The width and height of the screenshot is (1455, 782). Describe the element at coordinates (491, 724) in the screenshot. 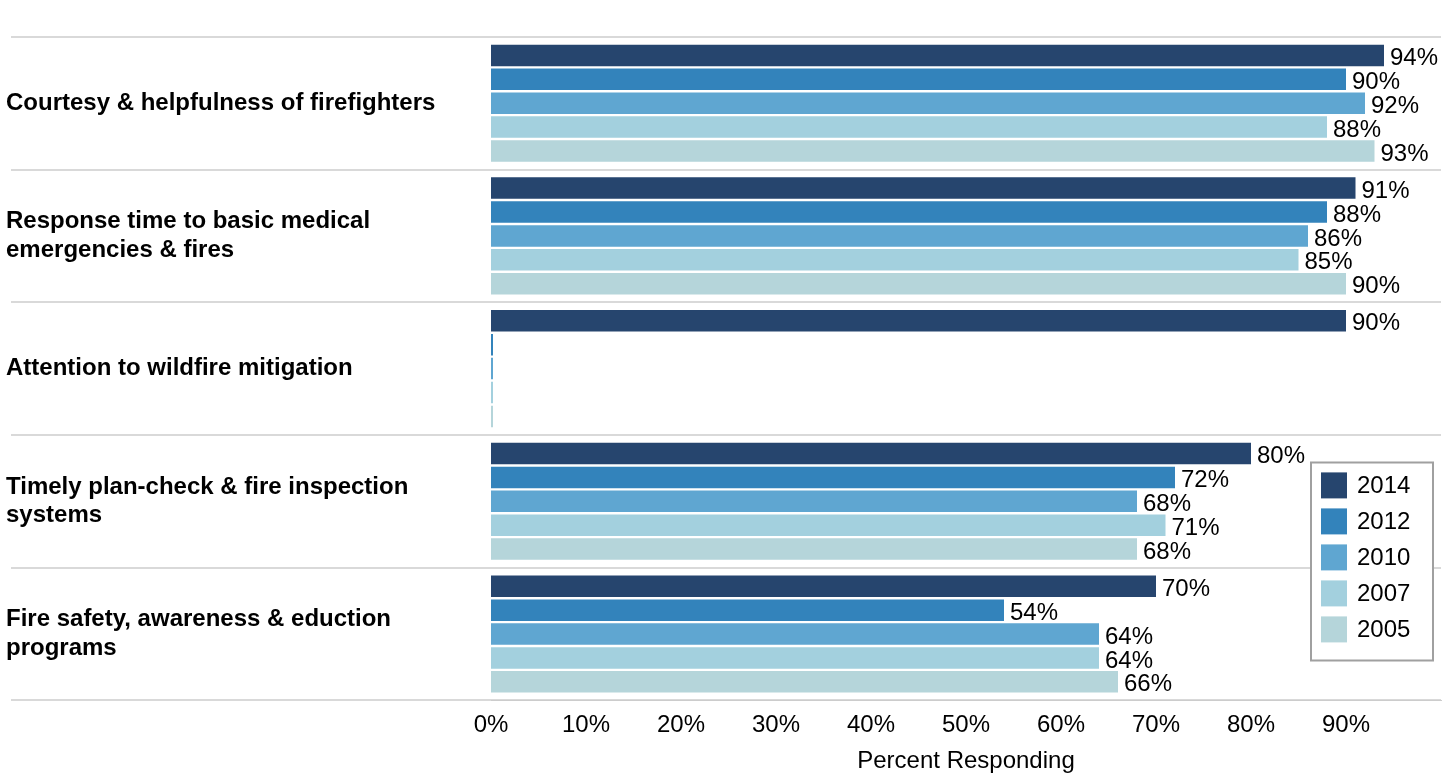

I see `x-tick-label: 0%` at that location.